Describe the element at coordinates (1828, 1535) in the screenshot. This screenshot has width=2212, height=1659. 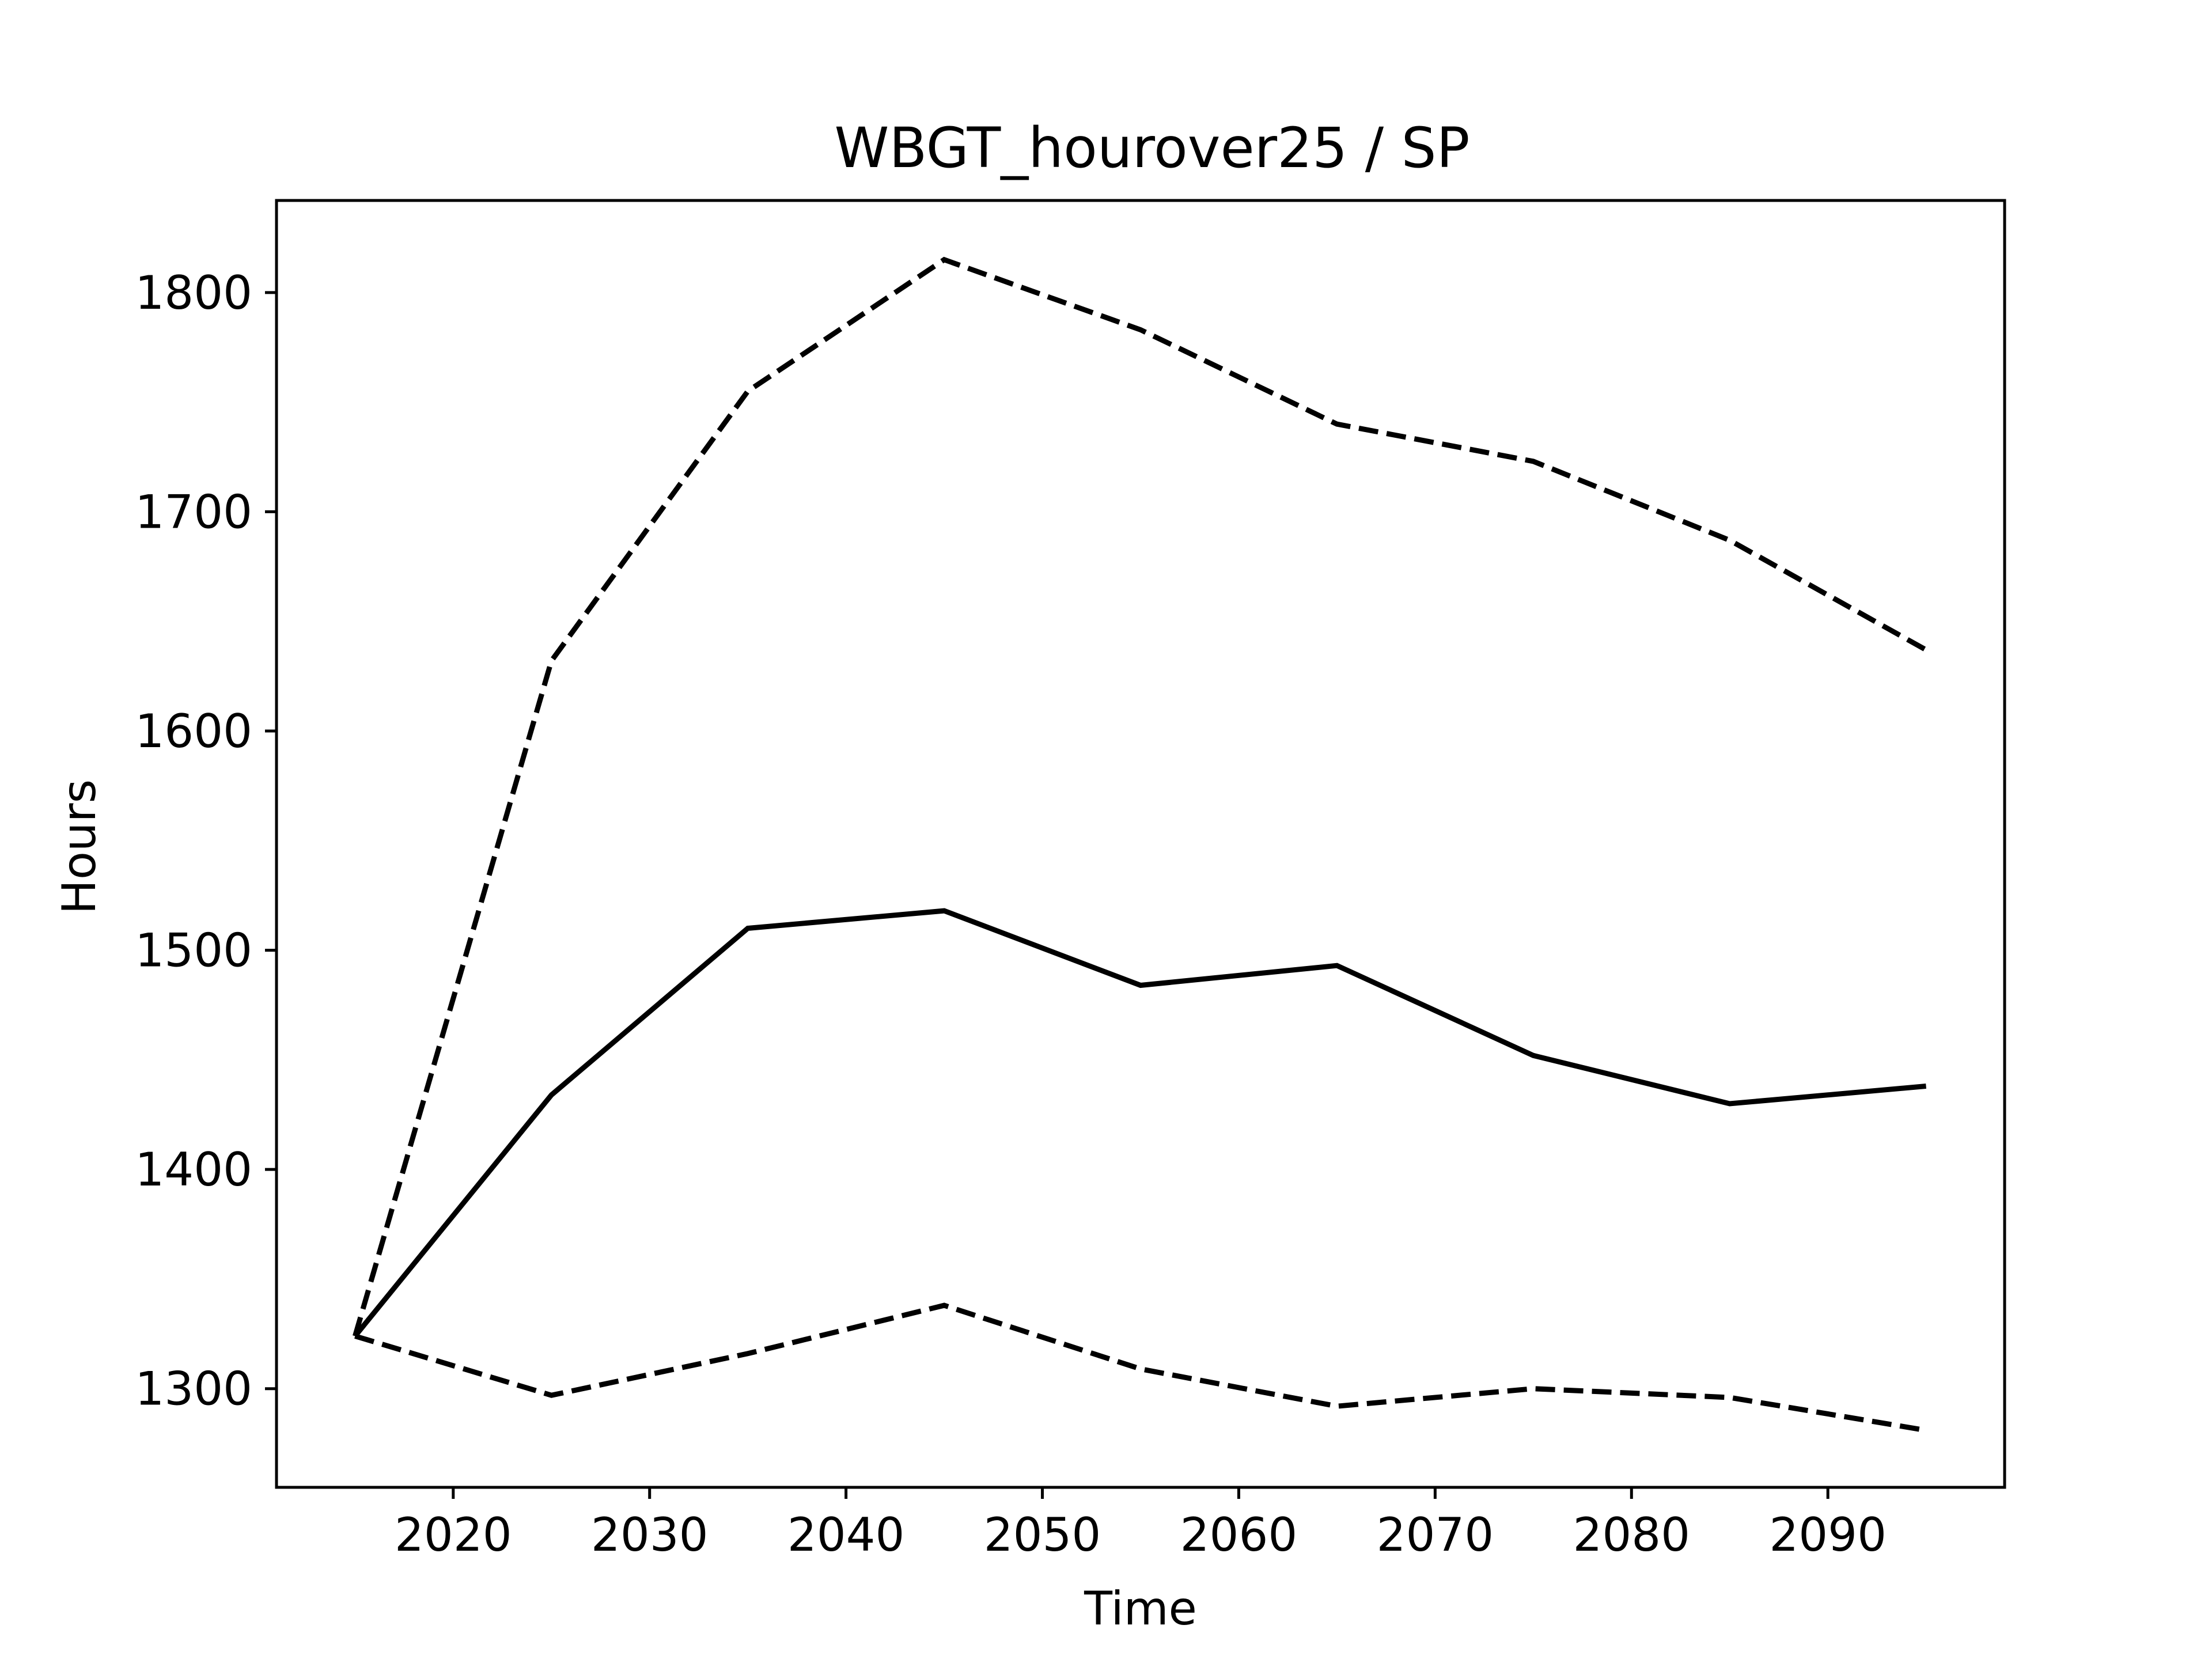
I see `x-tick-label: 2090` at that location.